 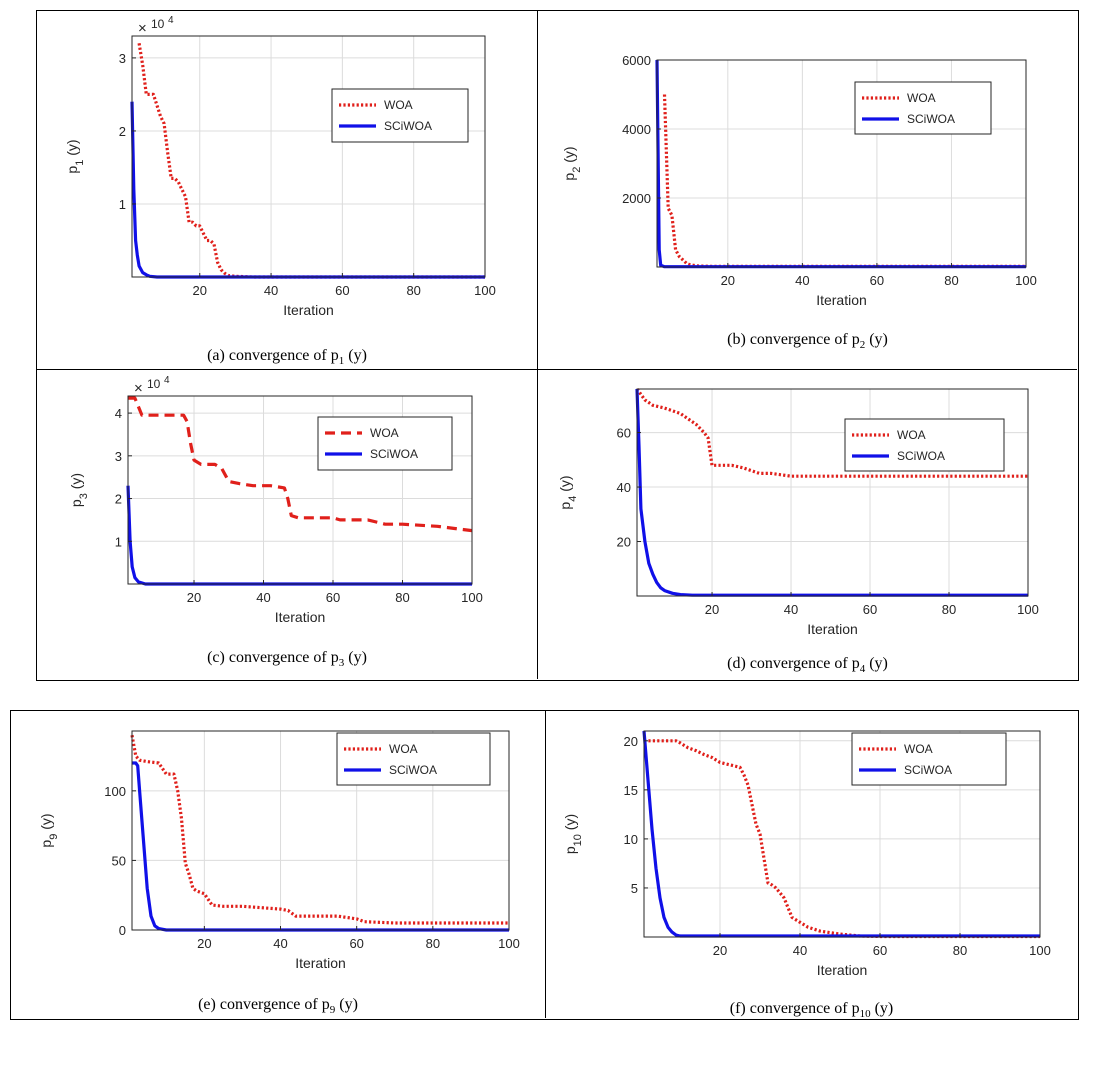 I want to click on y-axis-label: p3 (y), so click(x=79, y=490).